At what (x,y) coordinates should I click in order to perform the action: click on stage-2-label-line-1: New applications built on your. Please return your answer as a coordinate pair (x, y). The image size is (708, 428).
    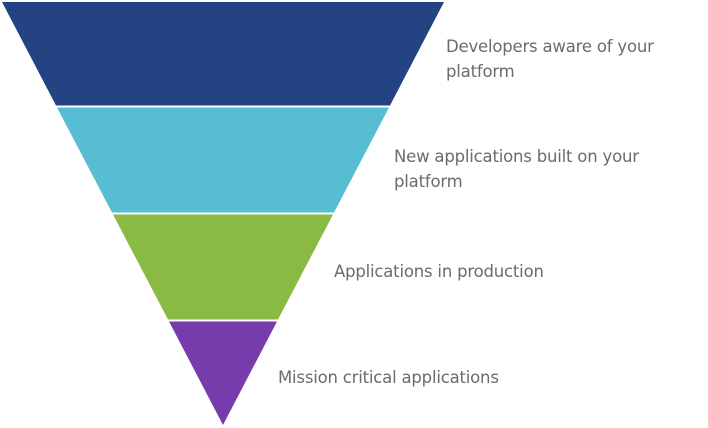
    Looking at the image, I should click on (516, 156).